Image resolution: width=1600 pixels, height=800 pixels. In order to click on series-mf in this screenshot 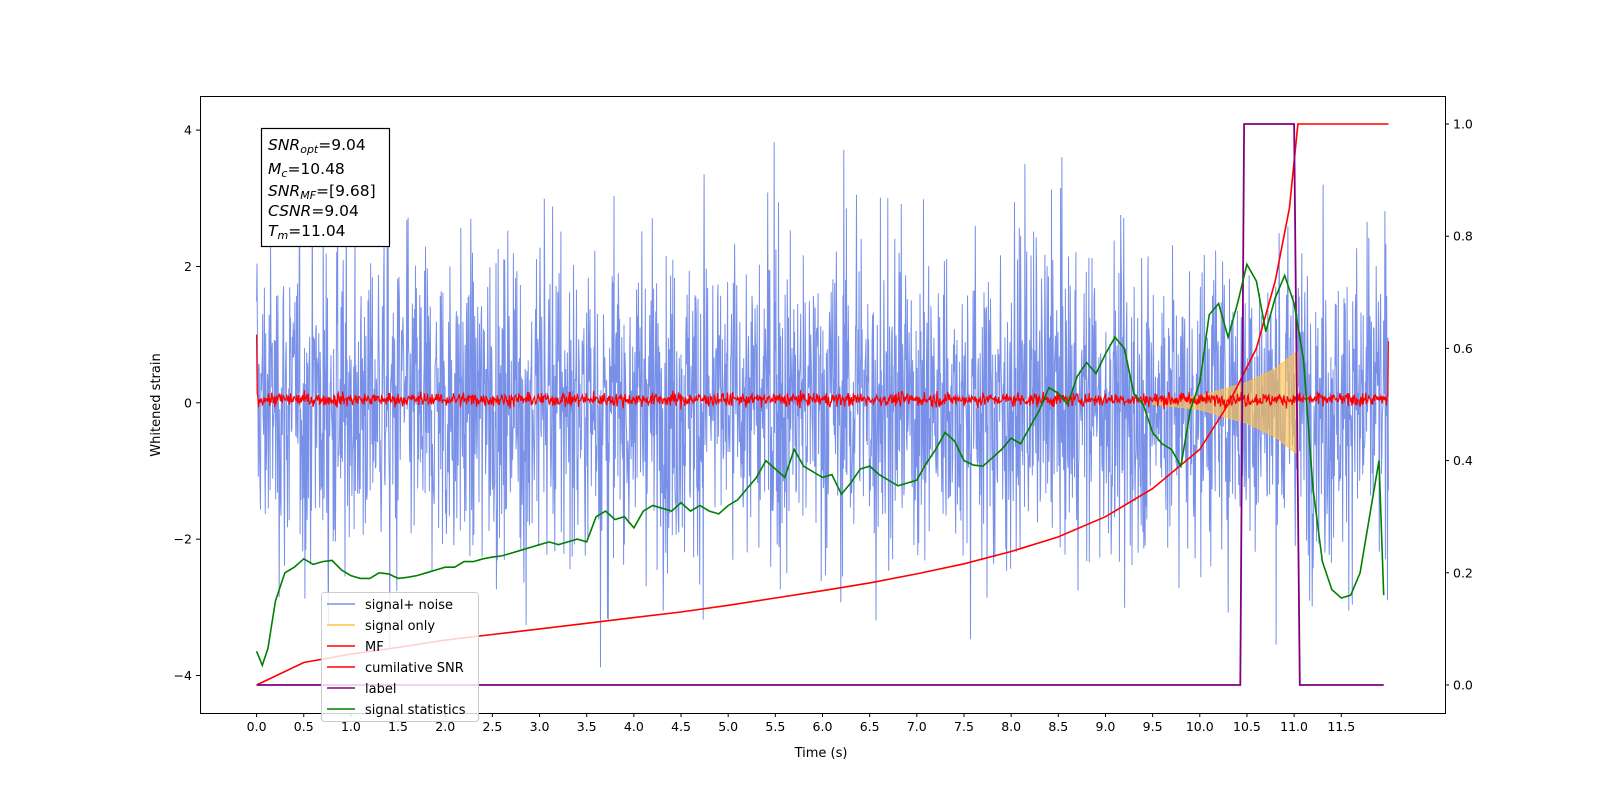, I will do `click(822, 372)`.